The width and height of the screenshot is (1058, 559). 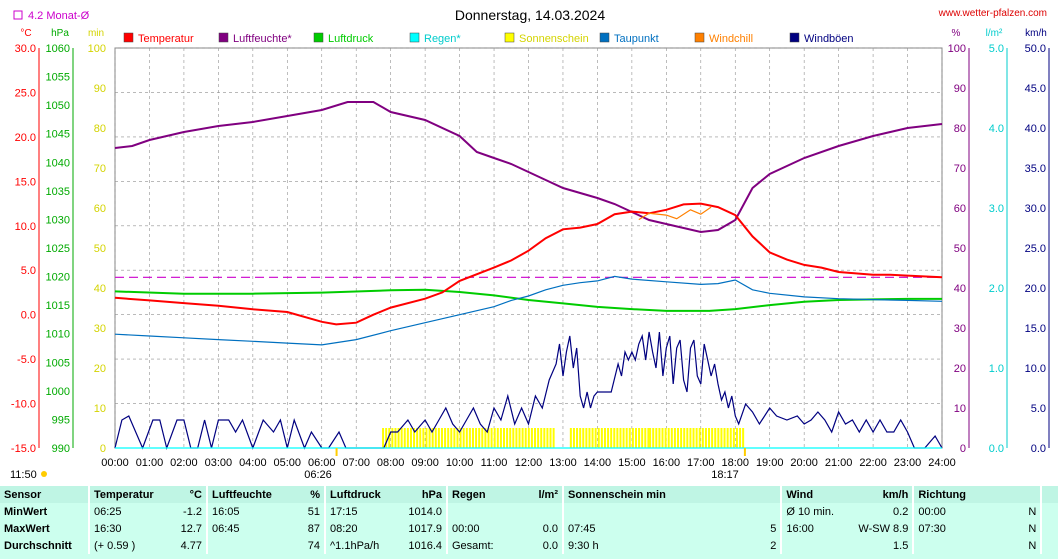 I want to click on left-tick-label: 15.0, so click(x=25, y=182).